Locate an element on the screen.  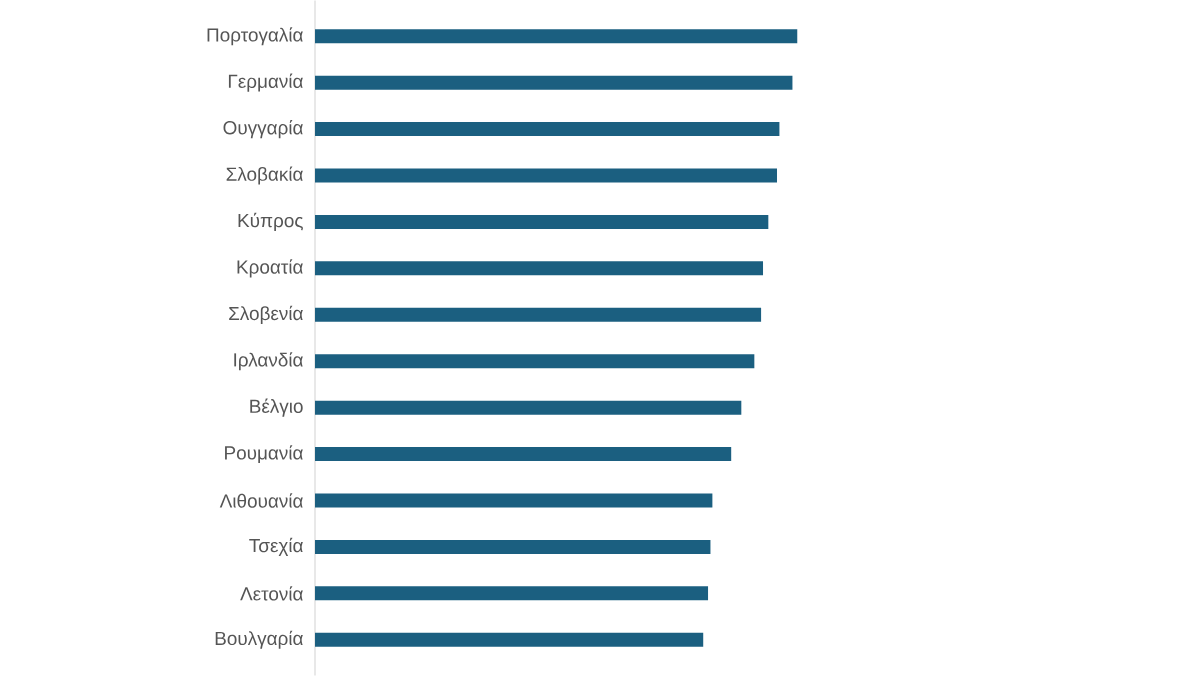
y-tick-label: Τσεχία is located at coordinates (276, 547).